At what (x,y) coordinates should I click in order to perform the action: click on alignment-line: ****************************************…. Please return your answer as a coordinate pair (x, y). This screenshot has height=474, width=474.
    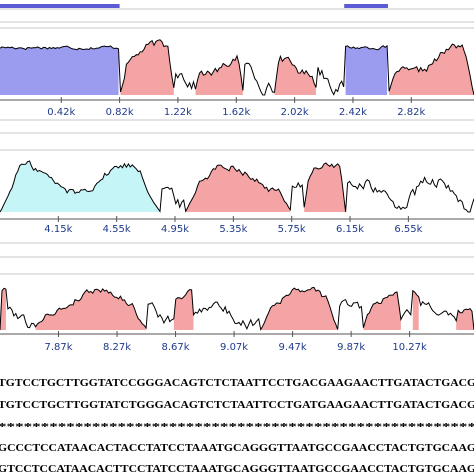
    Looking at the image, I should click on (237, 427).